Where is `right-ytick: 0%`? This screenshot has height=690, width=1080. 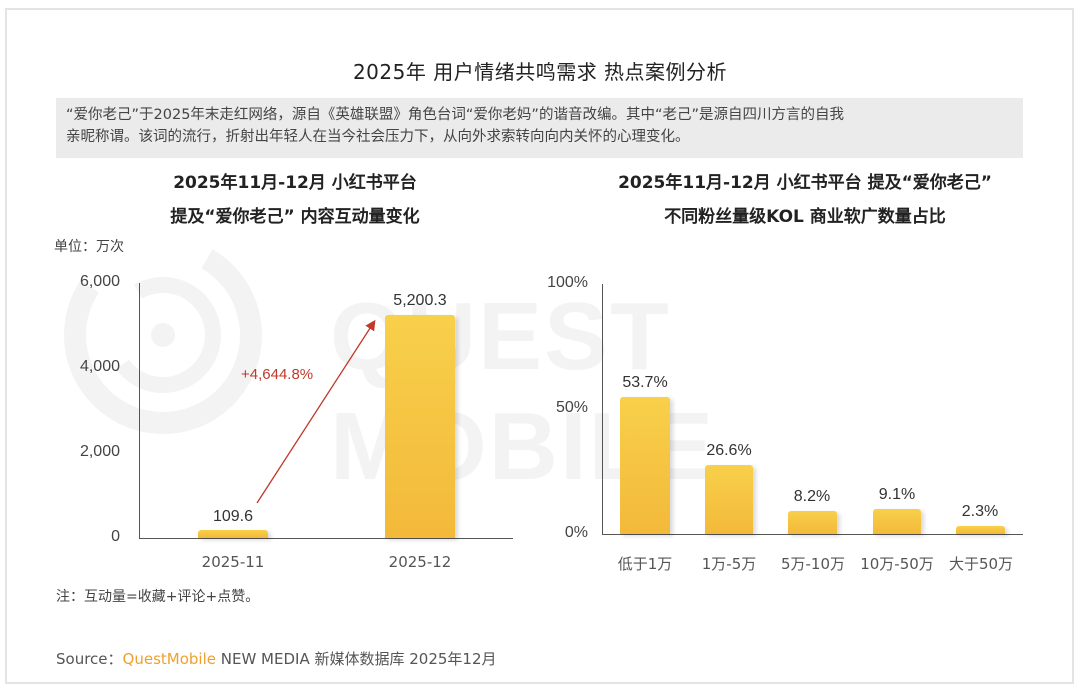
right-ytick: 0% is located at coordinates (576, 532).